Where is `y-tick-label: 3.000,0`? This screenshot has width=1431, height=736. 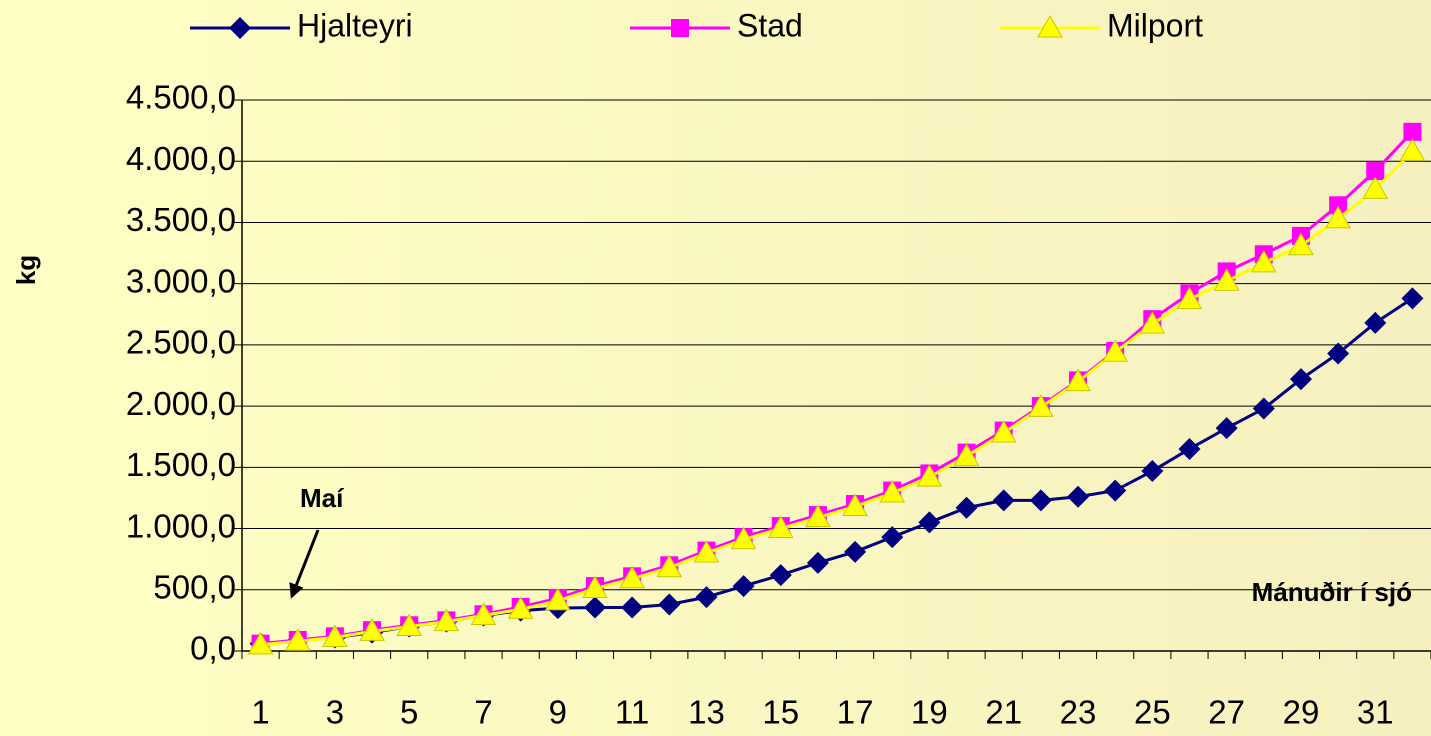 y-tick-label: 3.000,0 is located at coordinates (181, 280).